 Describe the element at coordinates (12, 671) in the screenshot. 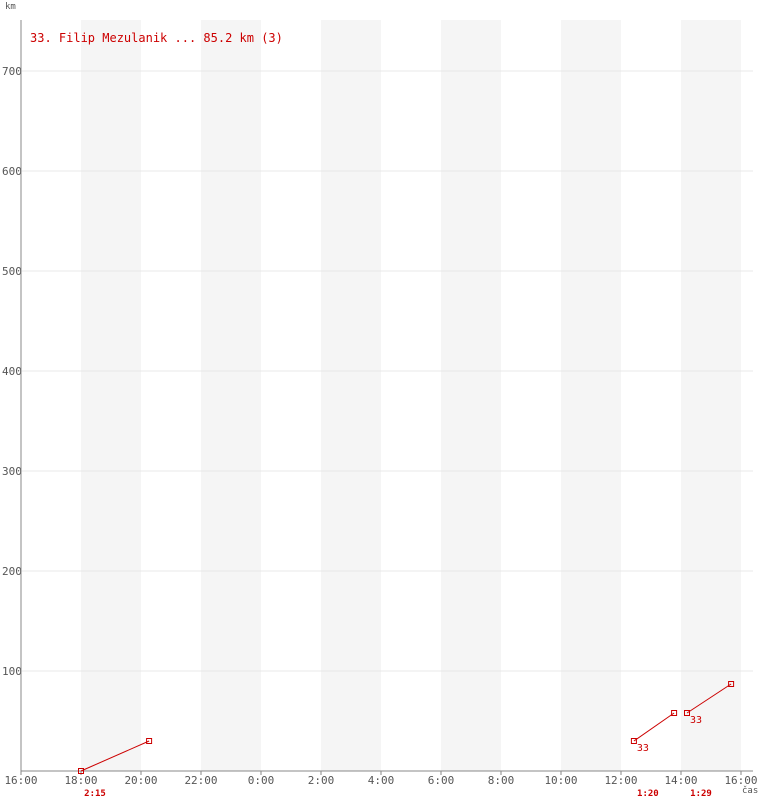

I see `y-tick-label: 100` at that location.